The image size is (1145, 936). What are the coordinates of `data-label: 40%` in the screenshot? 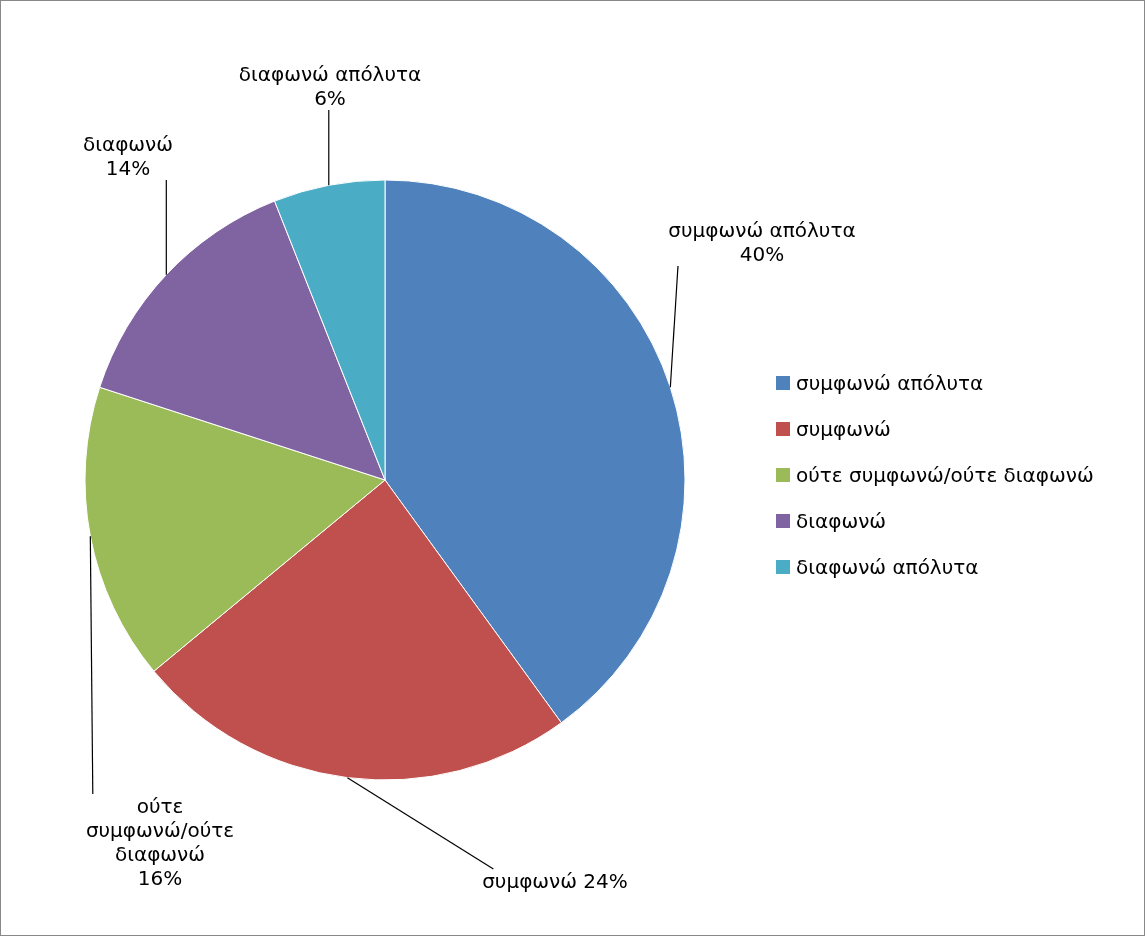 It's located at (762, 254).